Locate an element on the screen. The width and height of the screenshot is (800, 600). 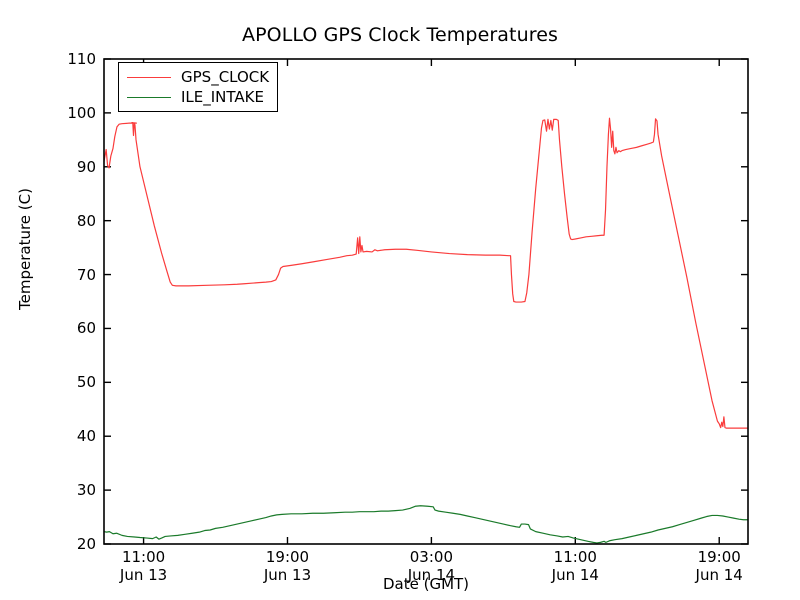
legend-entry: GPS_CLOCK is located at coordinates (196, 77).